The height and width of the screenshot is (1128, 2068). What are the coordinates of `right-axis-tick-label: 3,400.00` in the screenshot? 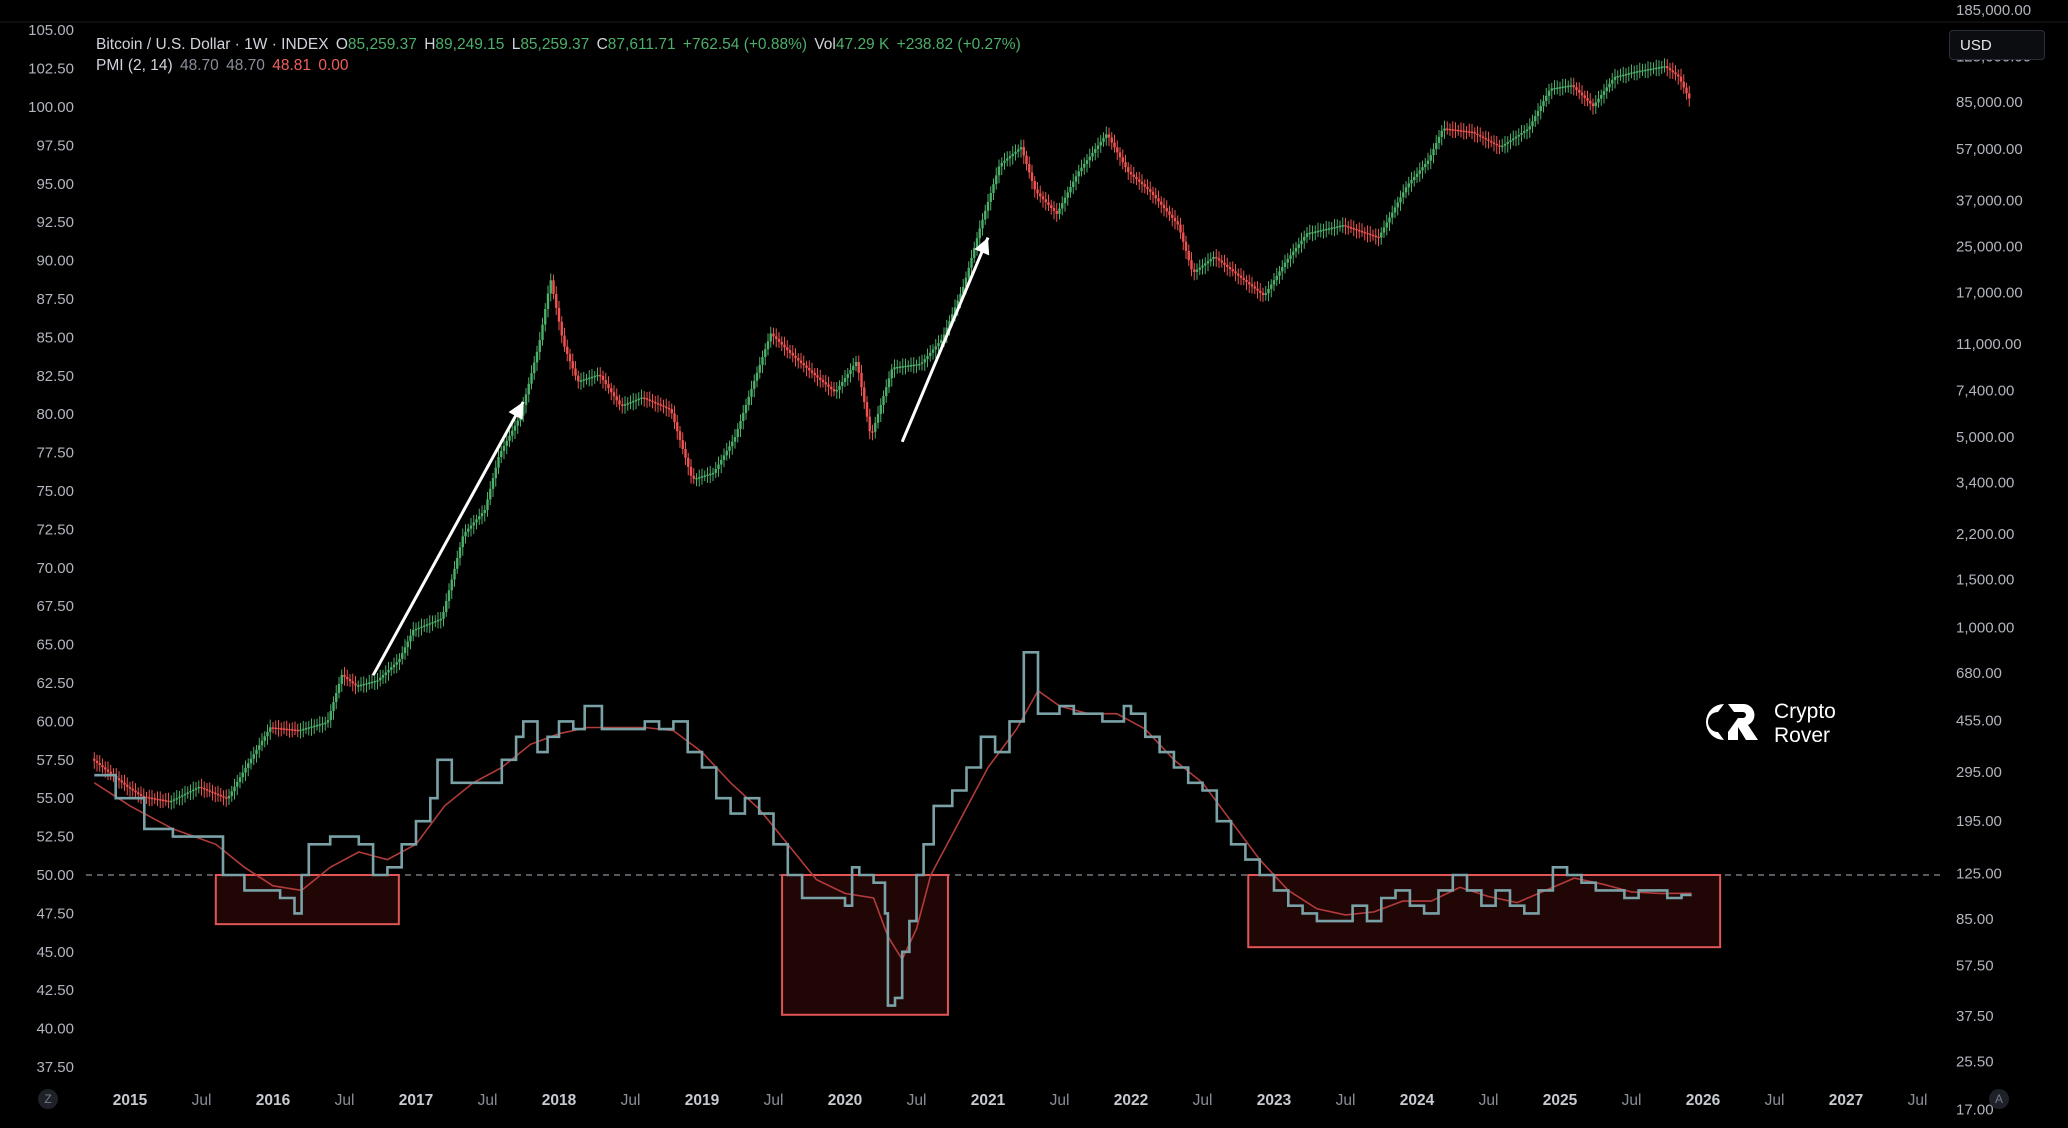 It's located at (1985, 483).